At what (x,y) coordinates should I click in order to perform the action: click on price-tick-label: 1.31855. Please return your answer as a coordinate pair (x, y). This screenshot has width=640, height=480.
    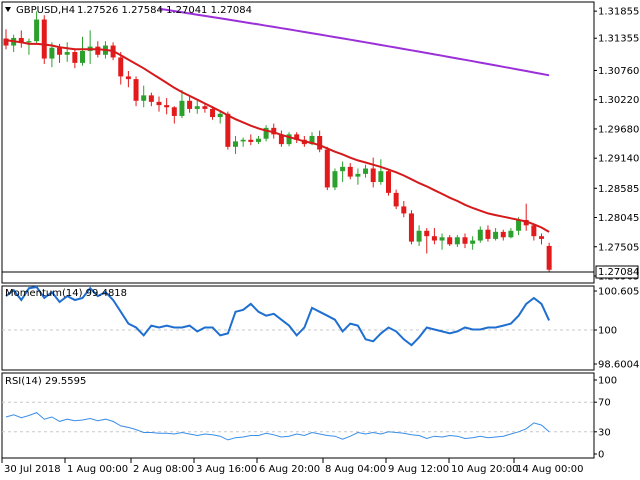
    Looking at the image, I should click on (618, 12).